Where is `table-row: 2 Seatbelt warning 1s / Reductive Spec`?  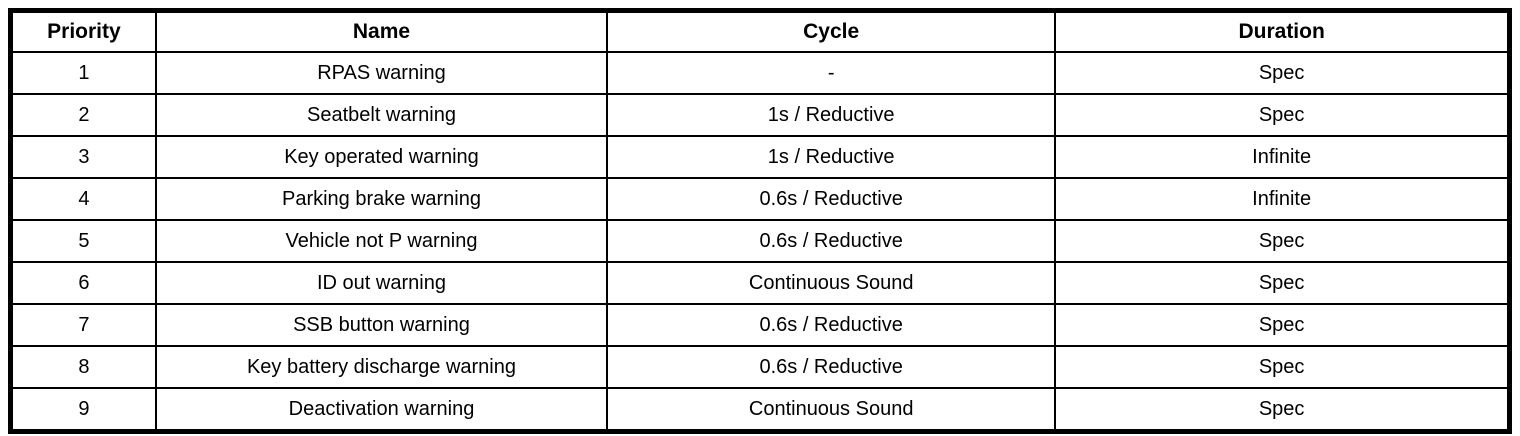
table-row: 2 Seatbelt warning 1s / Reductive Spec is located at coordinates (760, 115).